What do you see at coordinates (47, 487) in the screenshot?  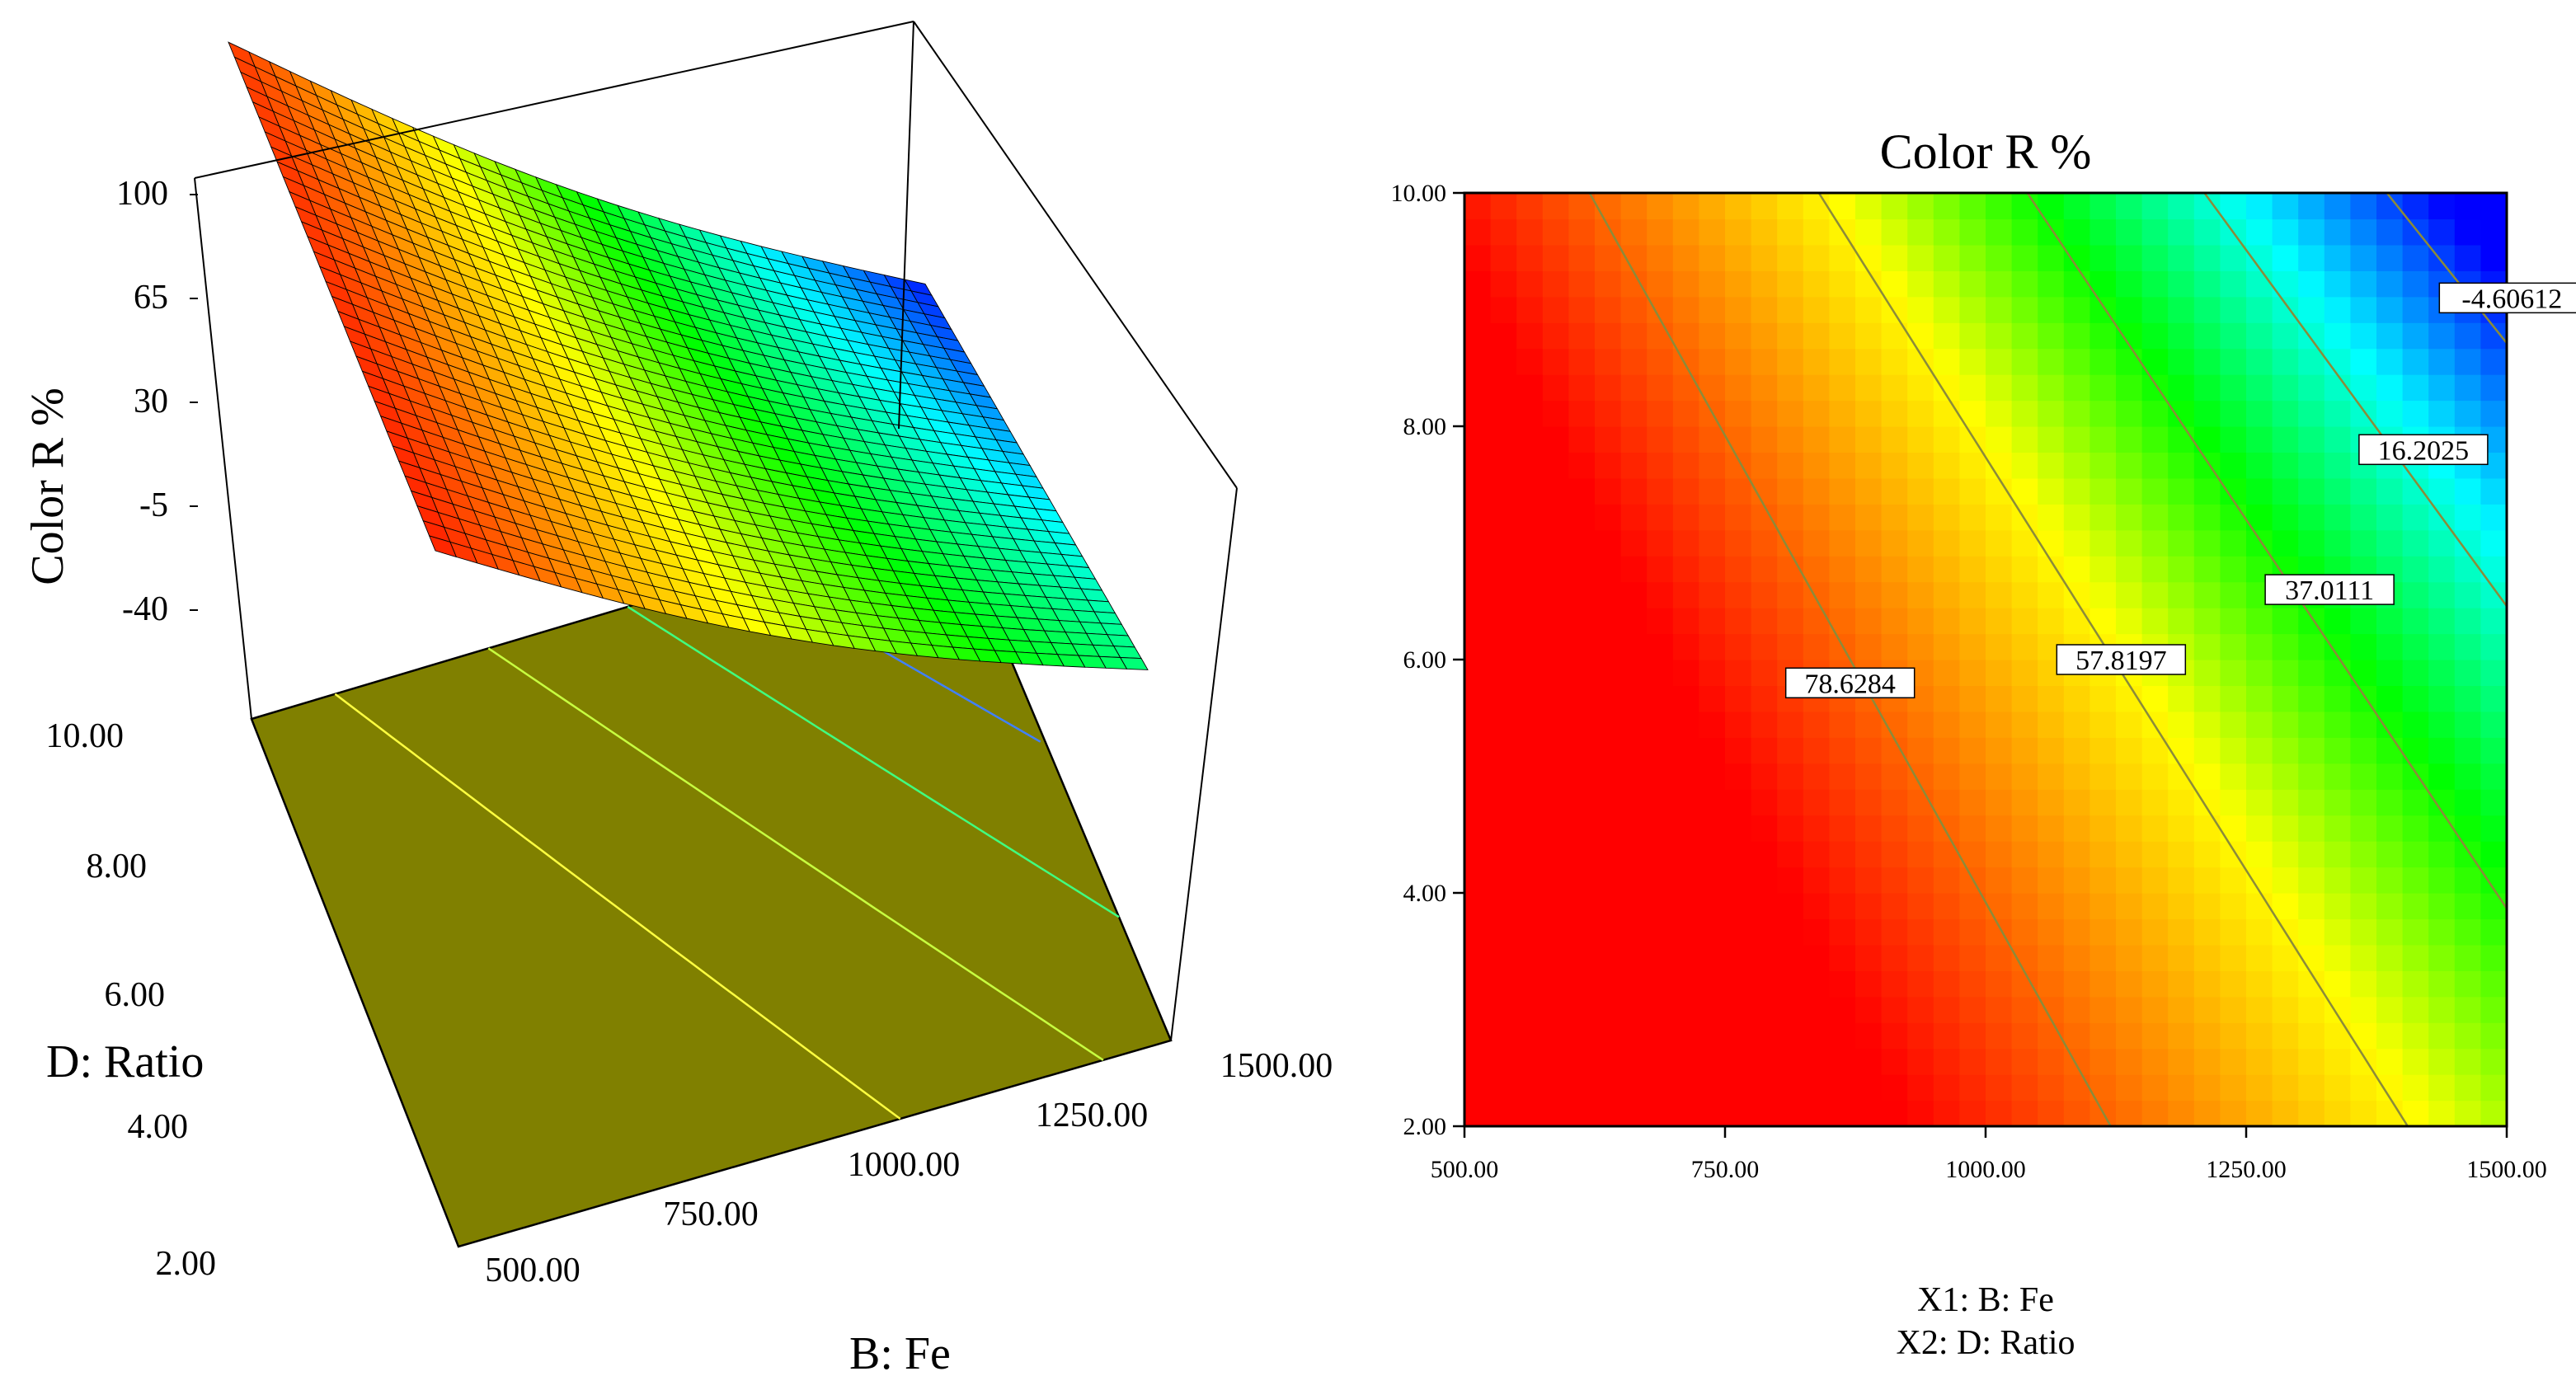 I see `z-axis-title: Color R %` at bounding box center [47, 487].